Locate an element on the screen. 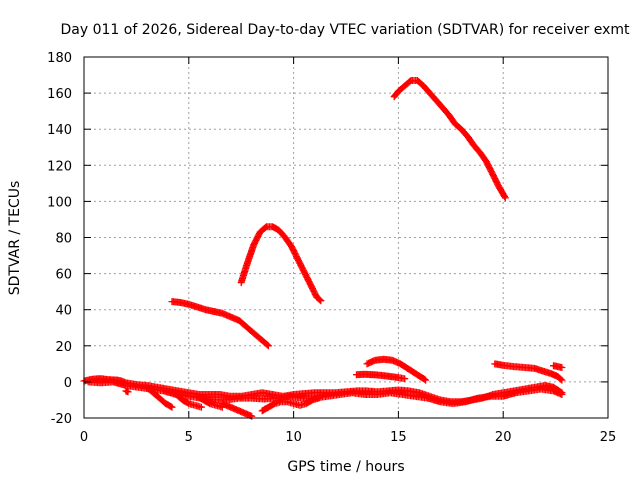 The image size is (640, 480). x-tick-label: 5 is located at coordinates (189, 437).